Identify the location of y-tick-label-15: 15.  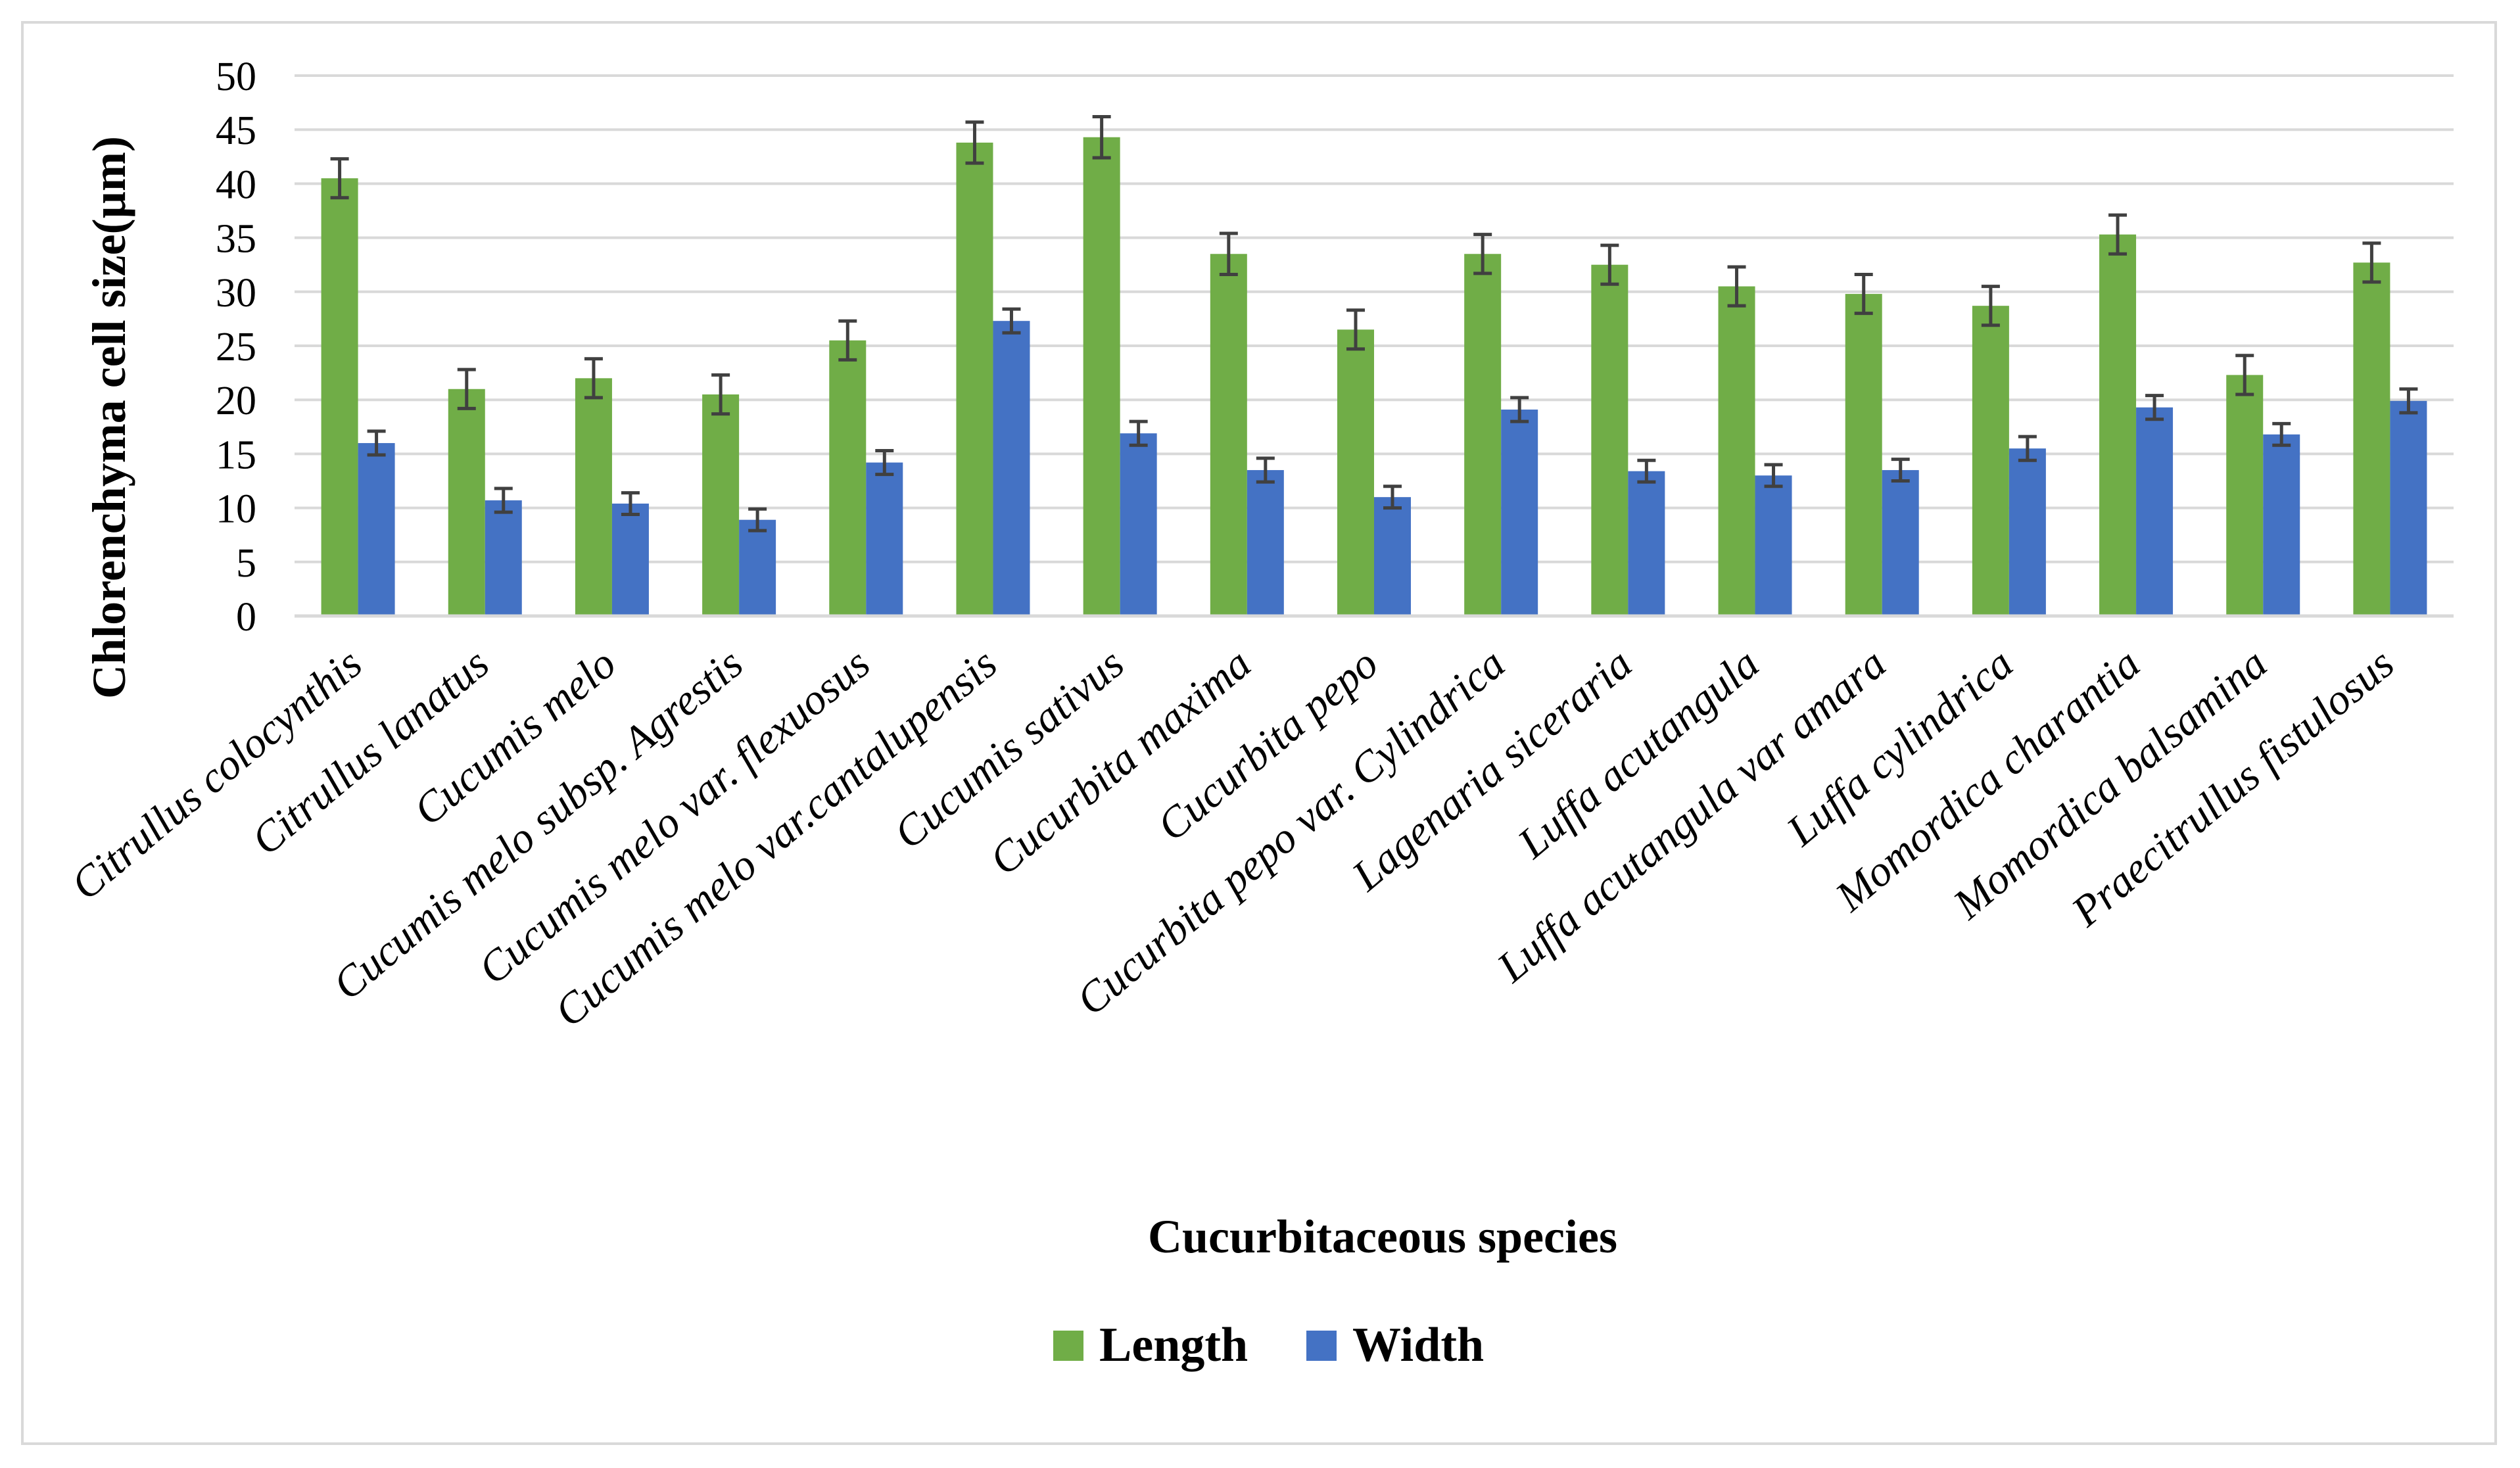
(236, 455).